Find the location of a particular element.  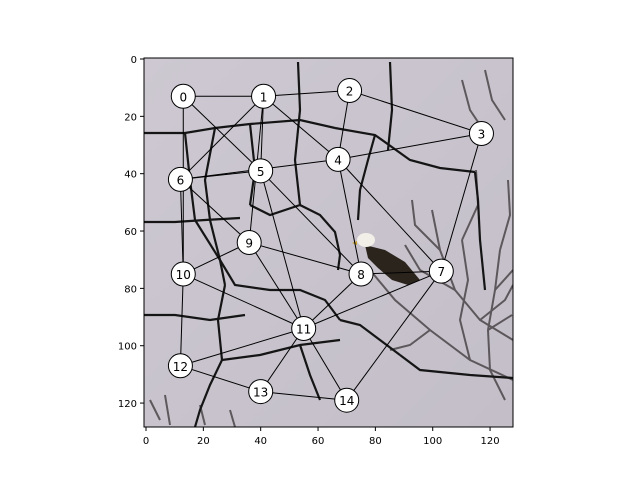

y-tick-label: 60 is located at coordinates (130, 232).